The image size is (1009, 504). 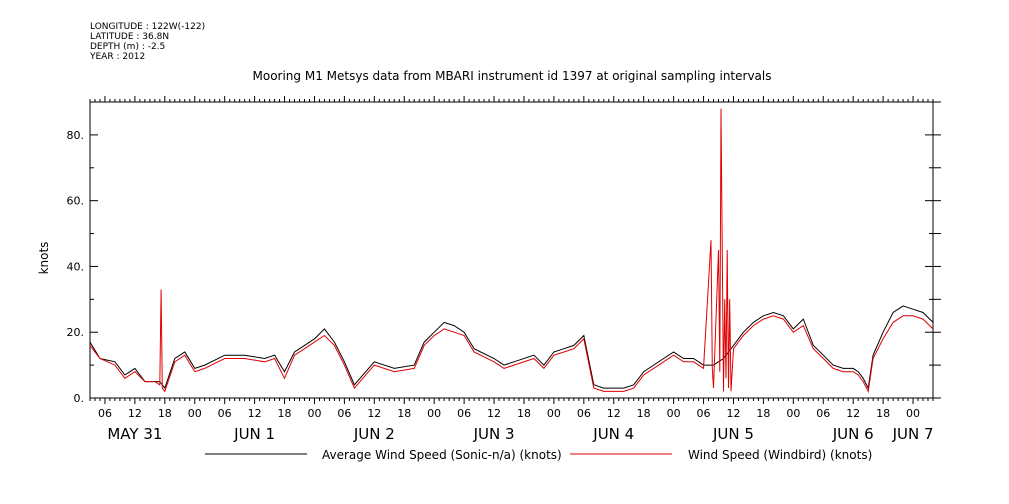 What do you see at coordinates (494, 434) in the screenshot?
I see `x-day-label: JUN 3` at bounding box center [494, 434].